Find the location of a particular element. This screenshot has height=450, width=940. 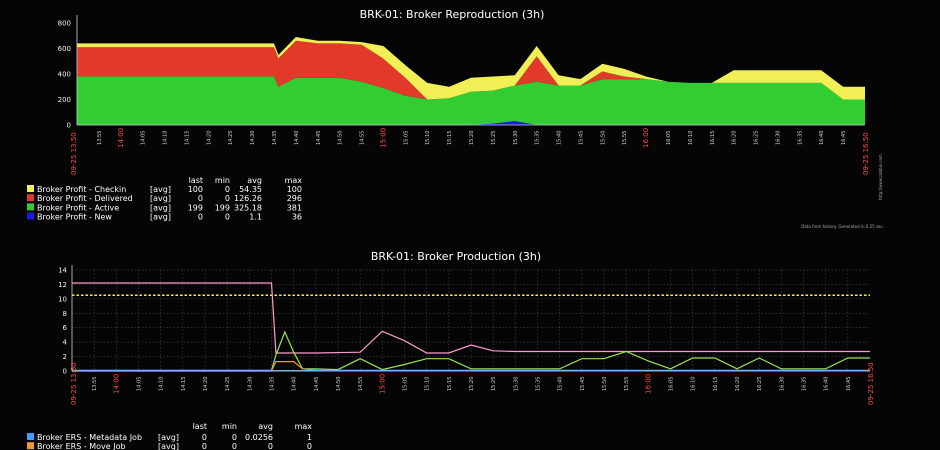

chart2-x-tick-label: 14:05 is located at coordinates (140, 384).